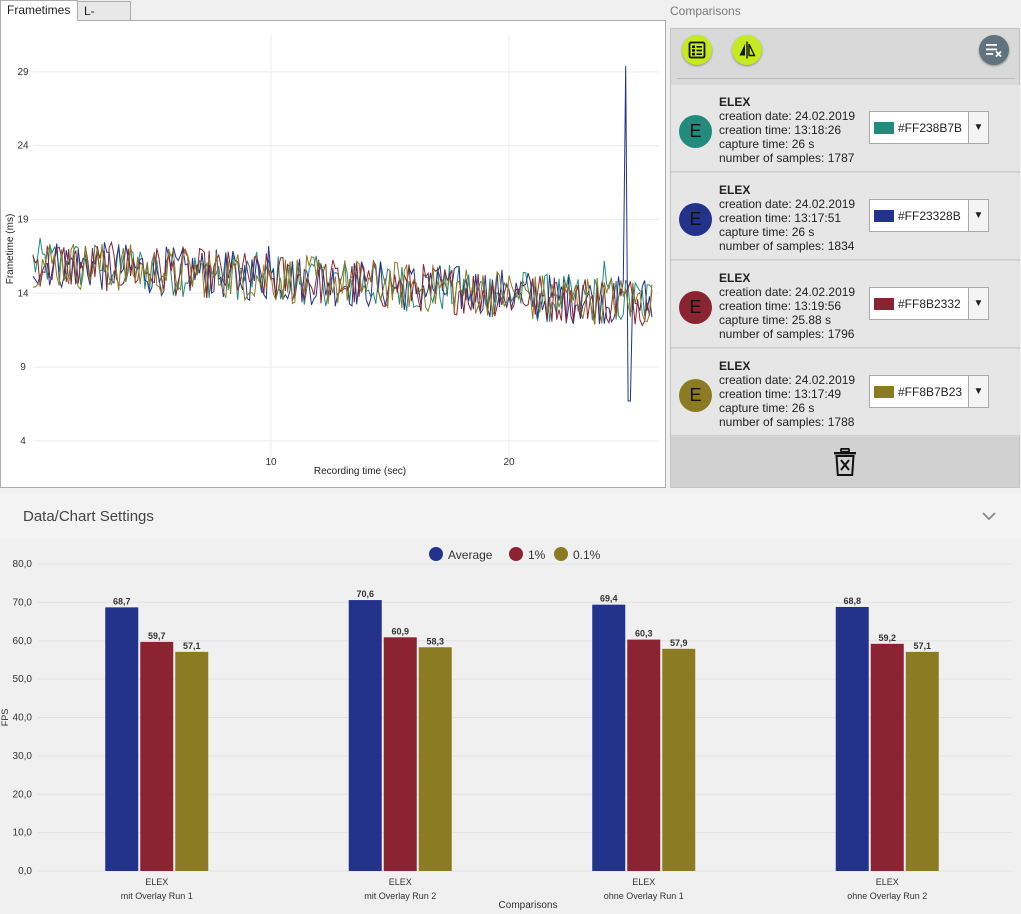 Image resolution: width=1021 pixels, height=914 pixels. Describe the element at coordinates (23, 794) in the screenshot. I see `y-tick-label: 20,0` at that location.